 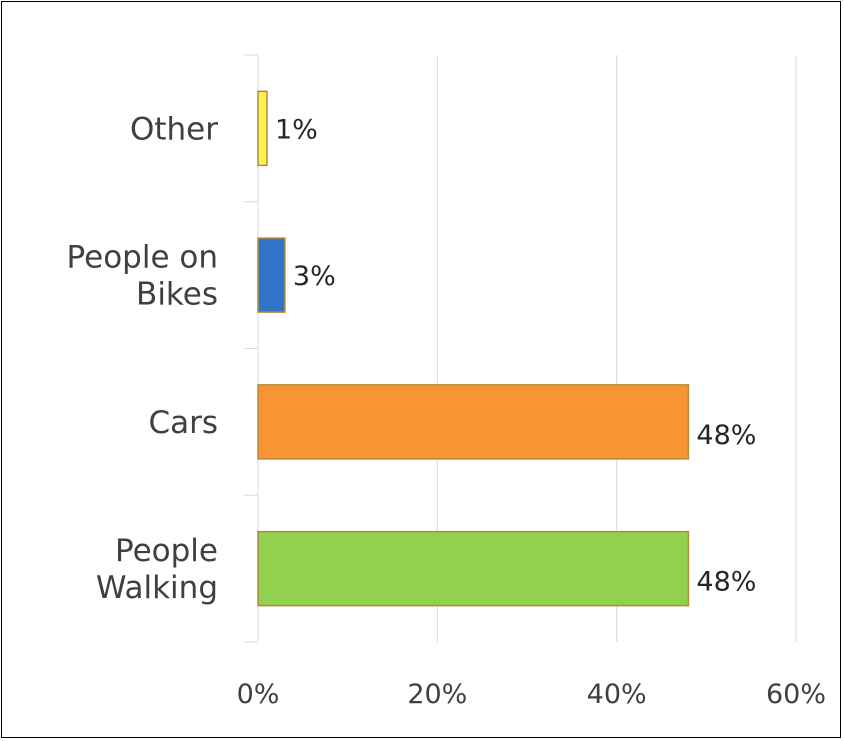 I want to click on bar-other, so click(x=262, y=128).